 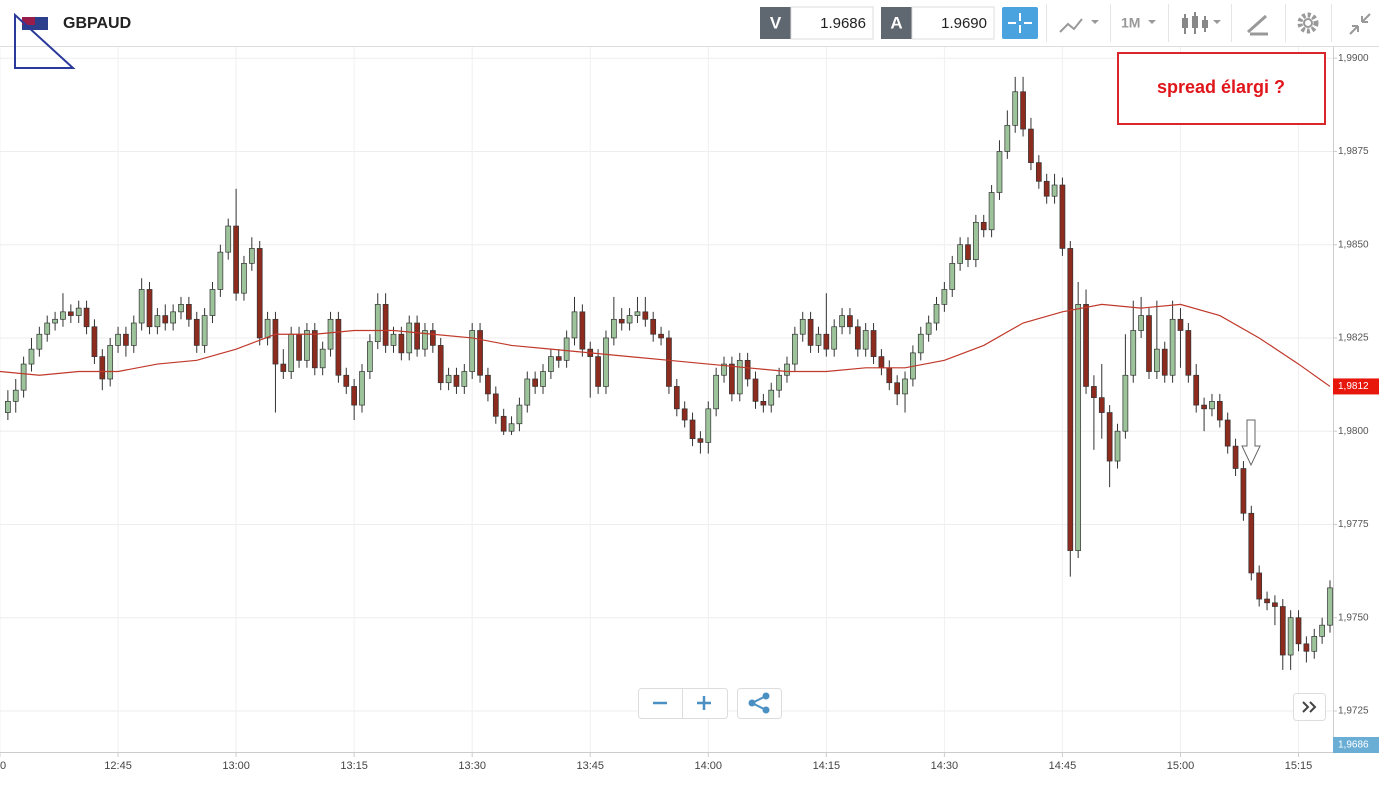 I want to click on moving-average, so click(x=665, y=345).